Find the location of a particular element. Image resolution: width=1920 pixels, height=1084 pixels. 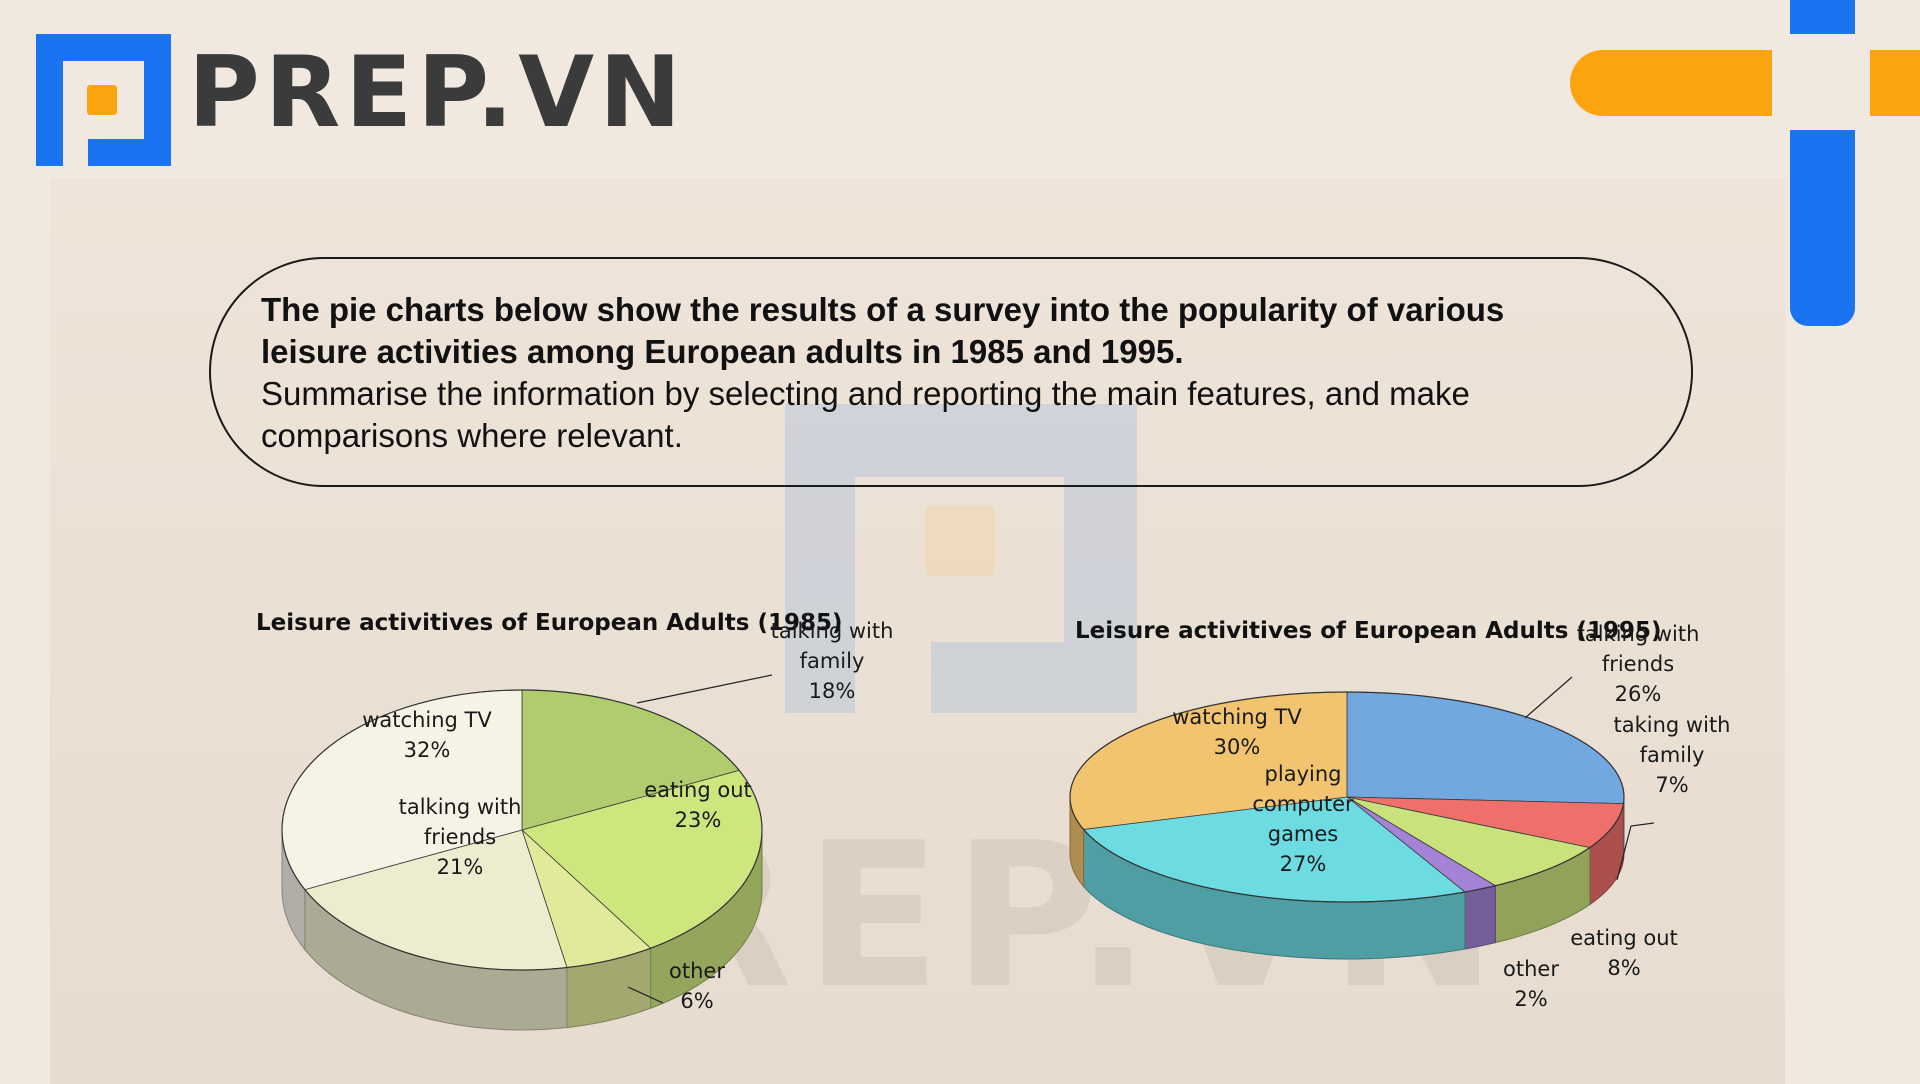

slice-value-label: 6% is located at coordinates (696, 1001).